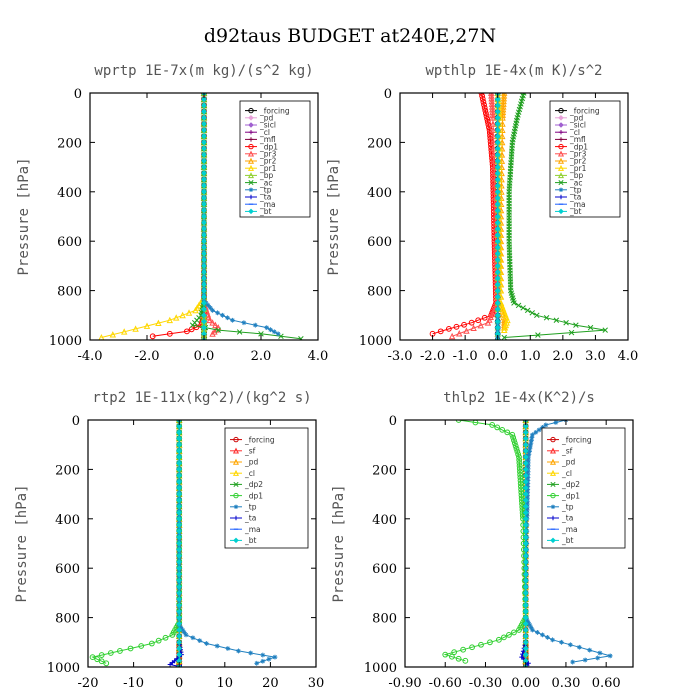 The image size is (700, 700). Describe the element at coordinates (202, 543) in the screenshot. I see `plot-frame` at that location.